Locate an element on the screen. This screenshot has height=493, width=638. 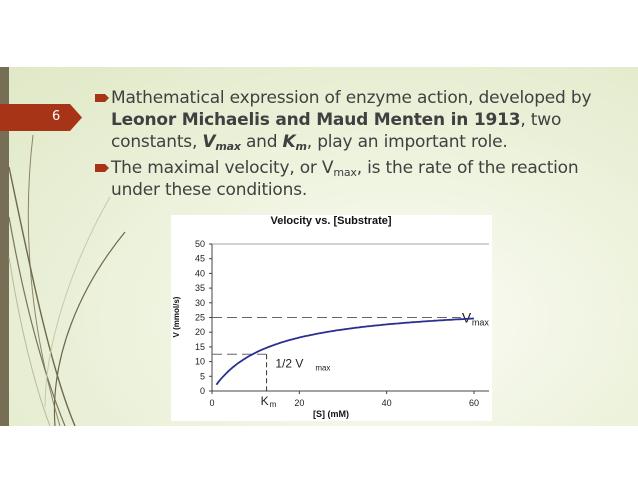
y-tick-label: 15 is located at coordinates (200, 347).